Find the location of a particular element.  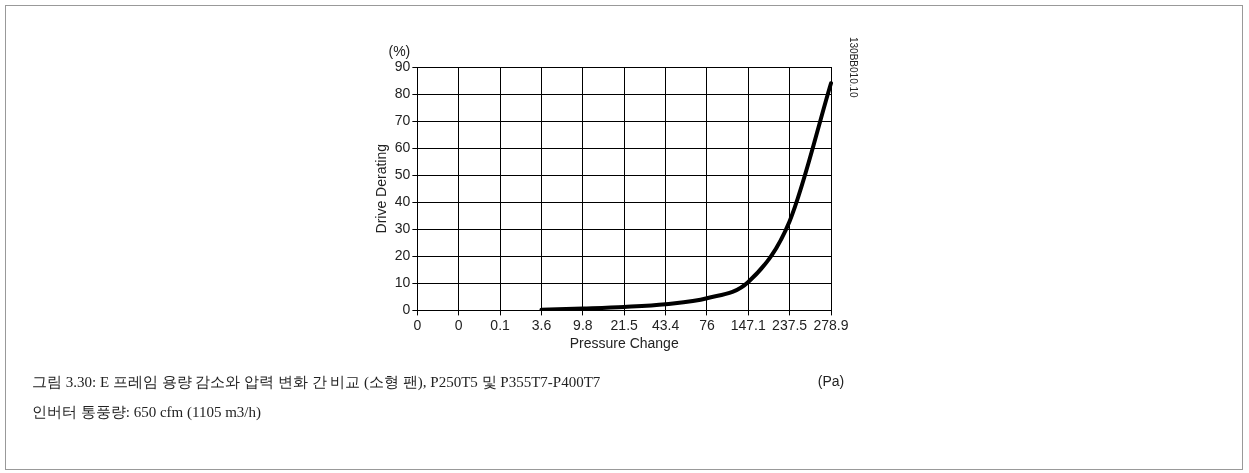

y-tick-label: 70 is located at coordinates (402, 119).